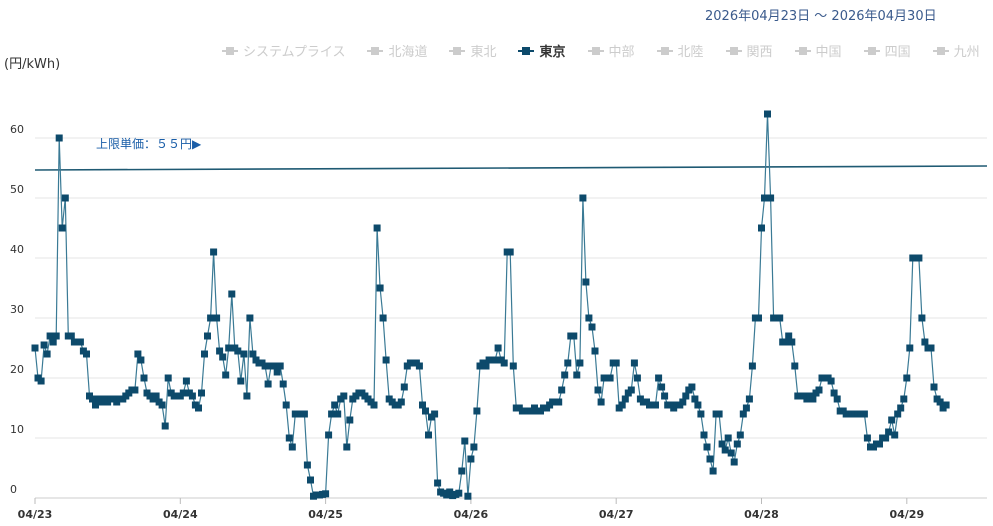  I want to click on legend-item-7: 中国, so click(818, 50).